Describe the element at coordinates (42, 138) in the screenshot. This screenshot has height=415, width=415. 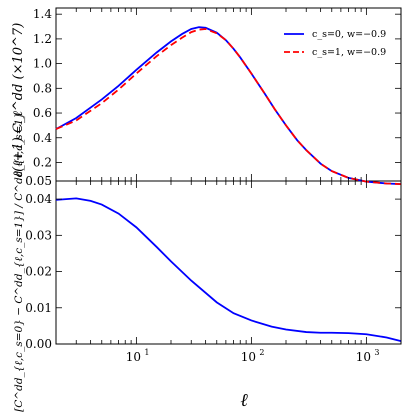
I see `top-ytick-label: 0.4` at that location.